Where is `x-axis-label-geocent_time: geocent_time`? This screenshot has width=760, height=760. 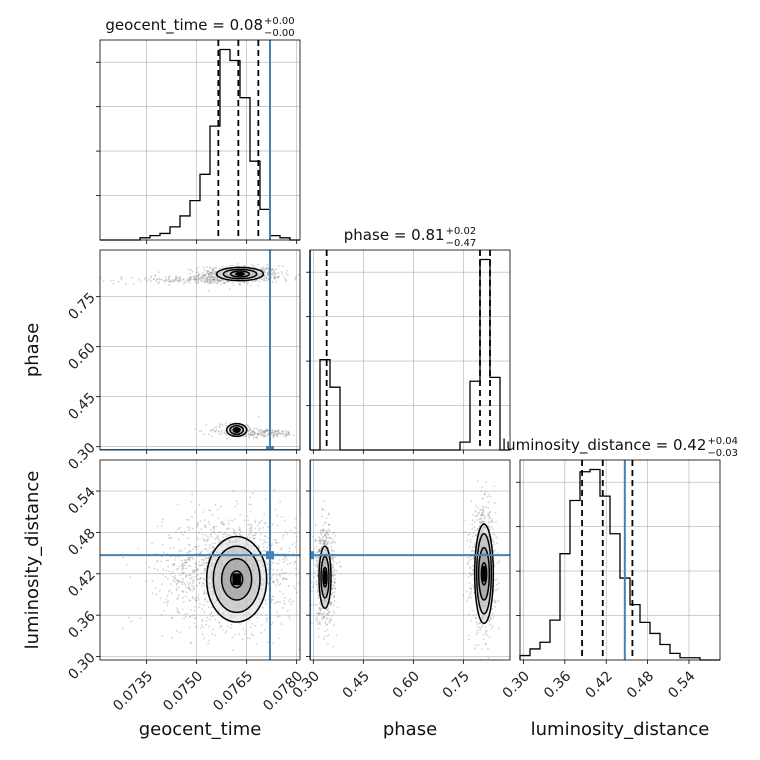
x-axis-label-geocent_time: geocent_time is located at coordinates (200, 729).